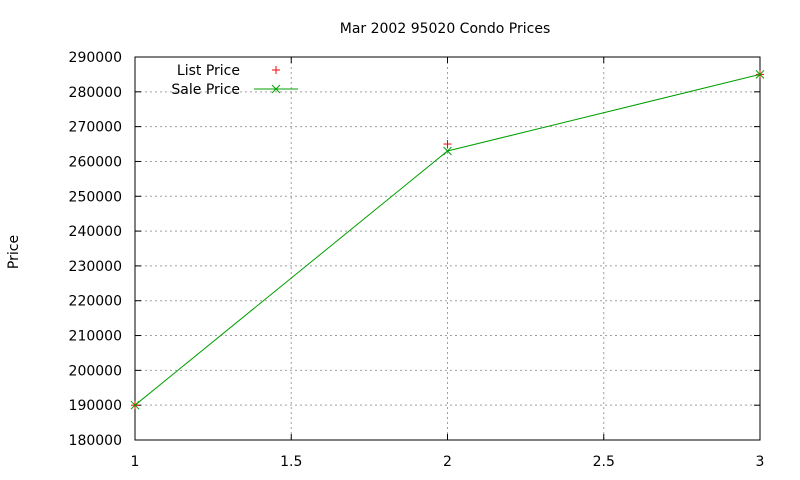 The width and height of the screenshot is (800, 480). I want to click on legend: List Price Sale Price, so click(234, 80).